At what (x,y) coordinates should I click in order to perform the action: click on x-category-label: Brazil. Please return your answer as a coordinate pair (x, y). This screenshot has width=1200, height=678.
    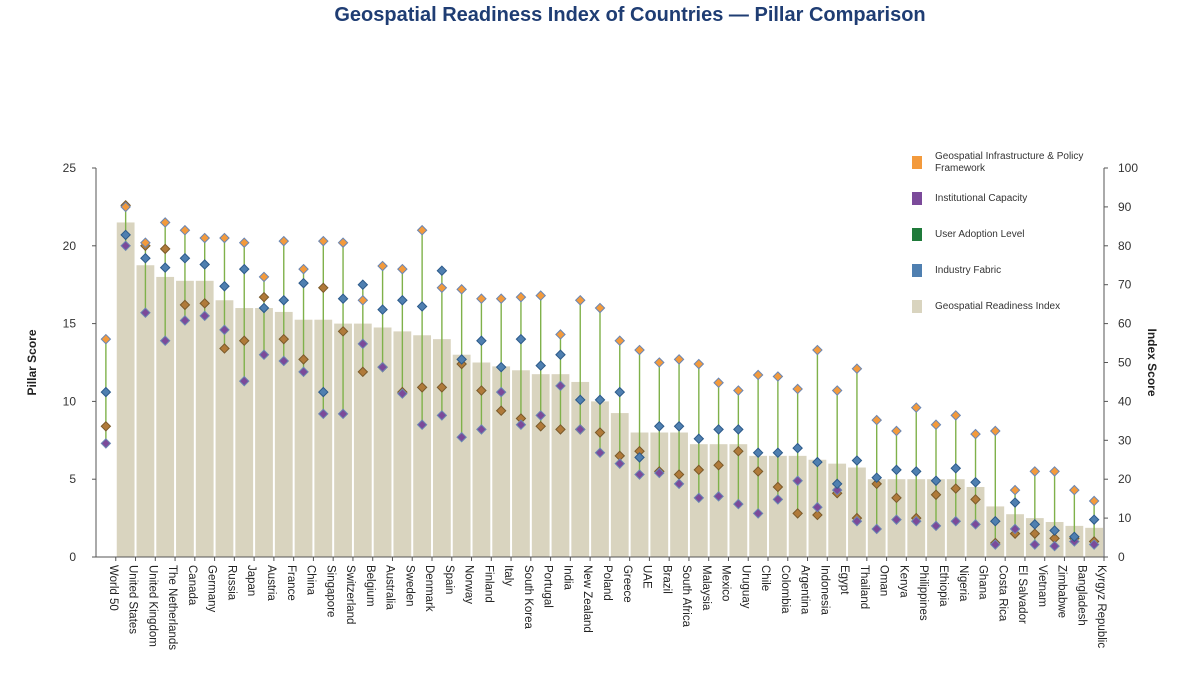
    Looking at the image, I should click on (666, 579).